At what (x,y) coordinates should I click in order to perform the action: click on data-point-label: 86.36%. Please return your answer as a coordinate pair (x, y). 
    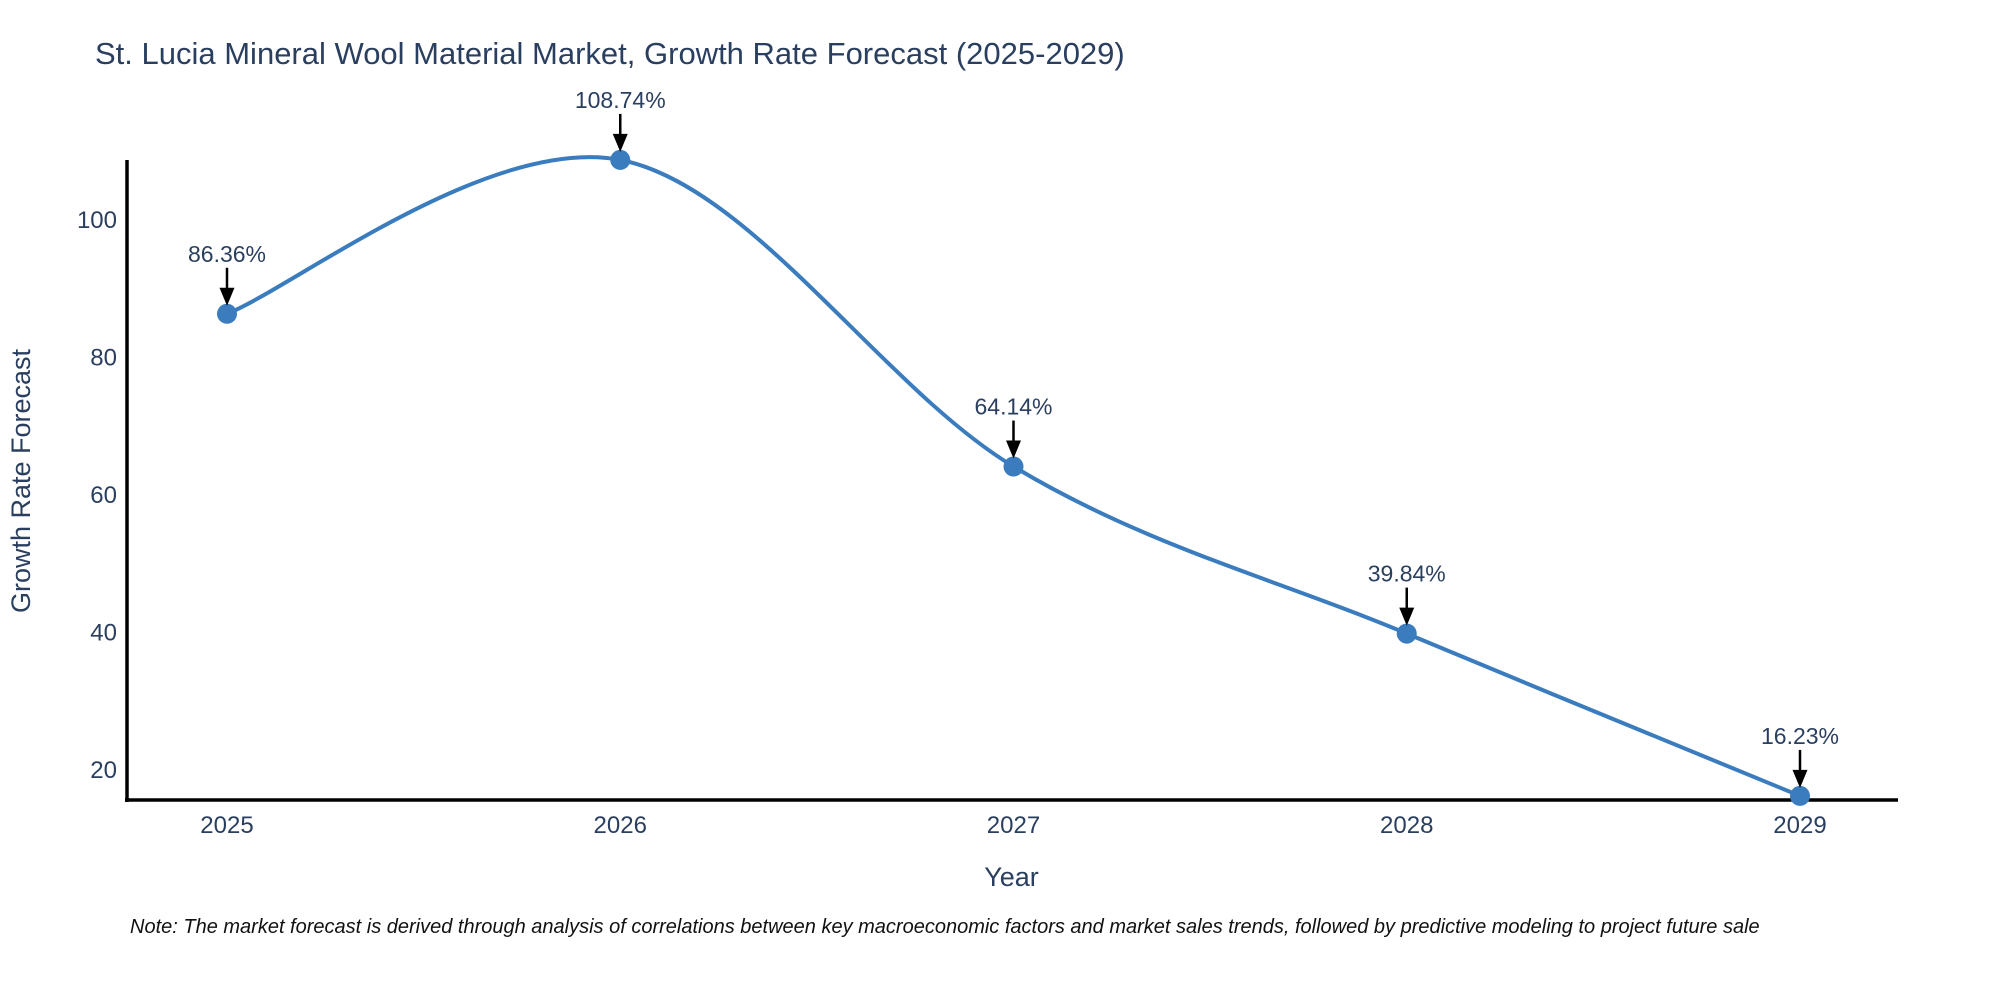
    Looking at the image, I should click on (227, 254).